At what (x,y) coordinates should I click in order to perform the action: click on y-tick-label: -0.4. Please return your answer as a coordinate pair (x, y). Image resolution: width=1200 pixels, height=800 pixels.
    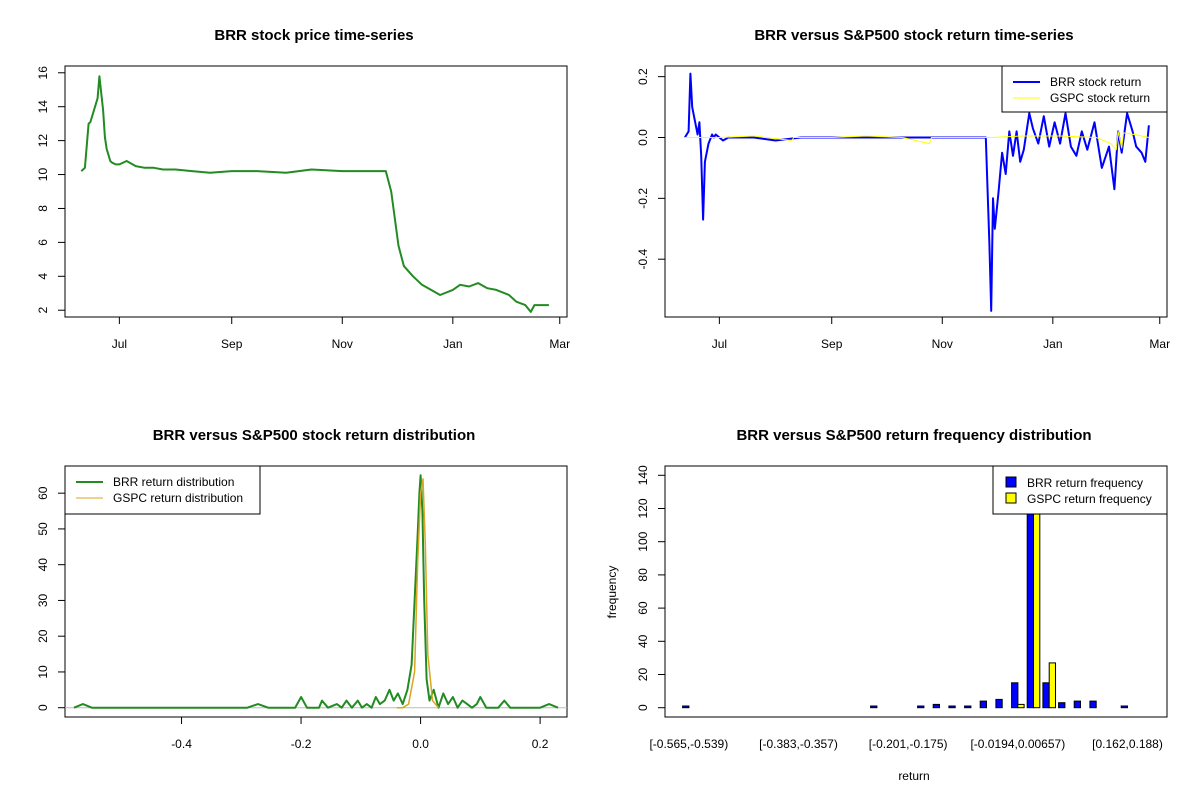
    Looking at the image, I should click on (643, 259).